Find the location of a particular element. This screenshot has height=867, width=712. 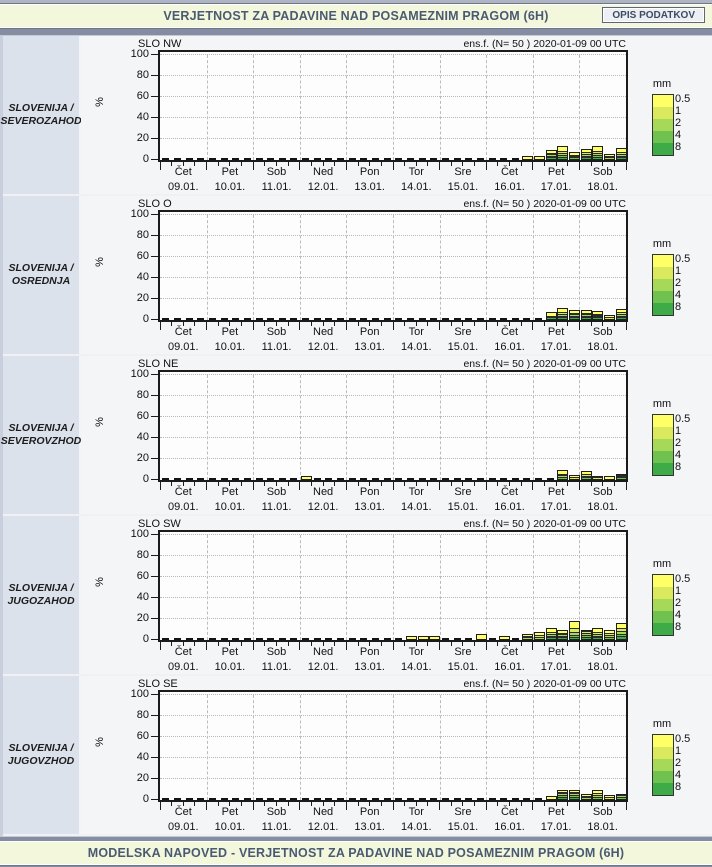

day-date-label: 16.01. is located at coordinates (509, 667).